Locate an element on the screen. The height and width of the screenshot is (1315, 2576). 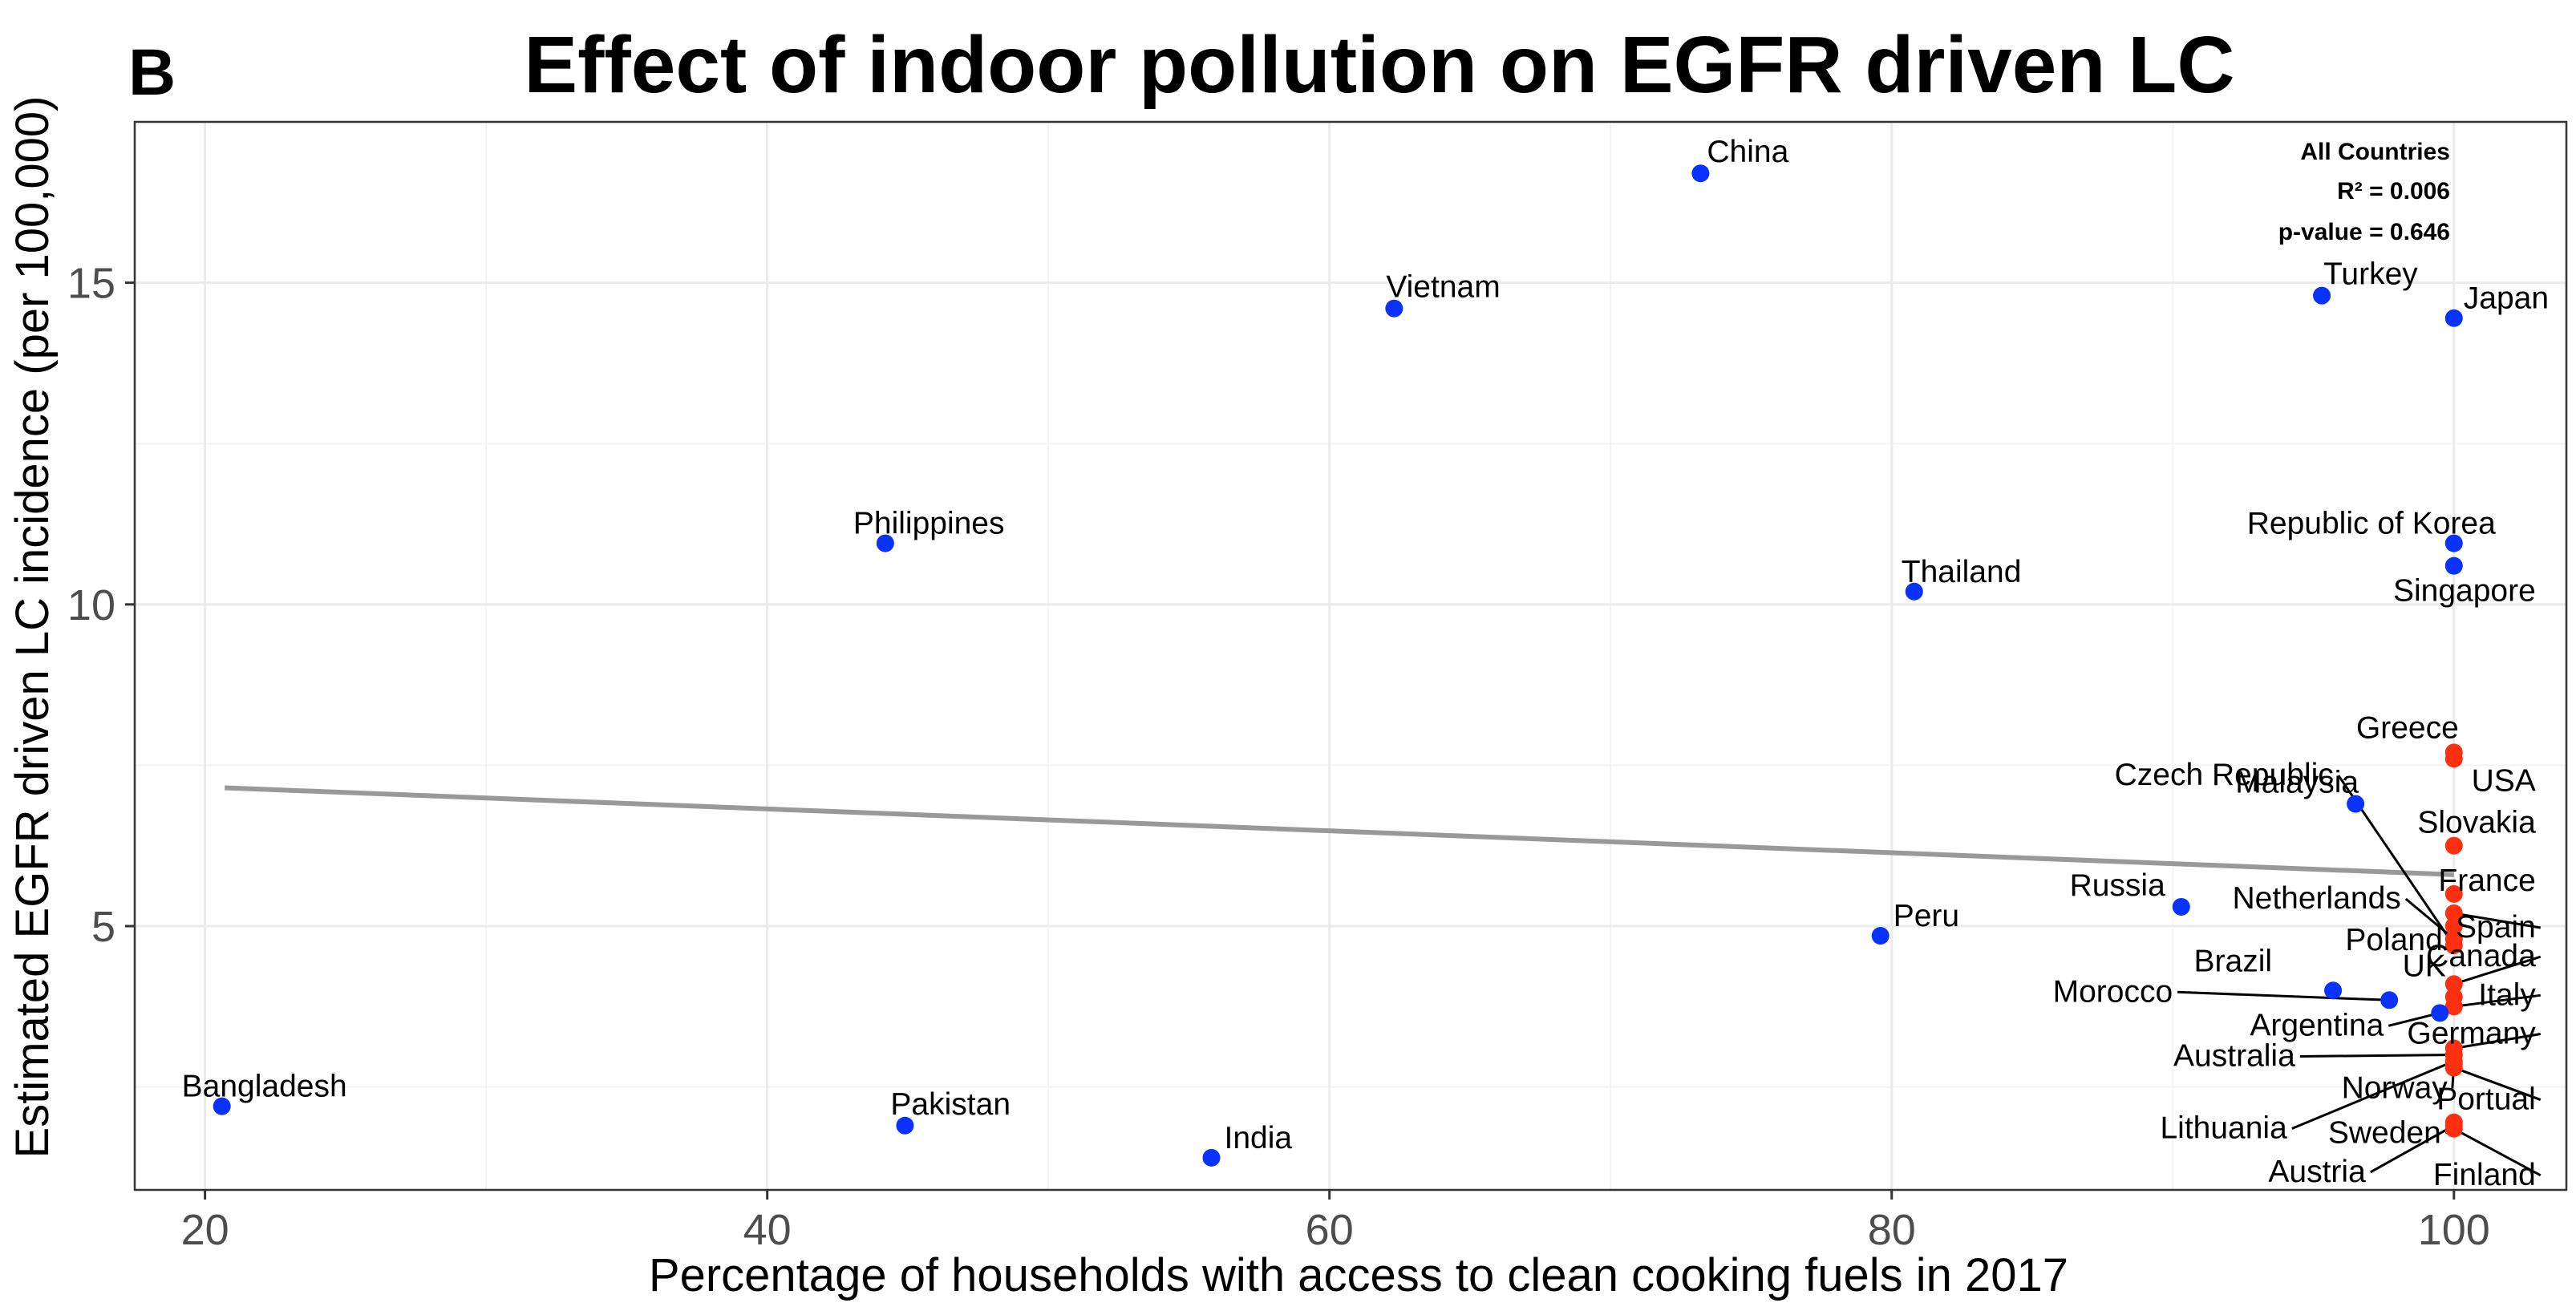
label-peru: Peru is located at coordinates (1927, 916).